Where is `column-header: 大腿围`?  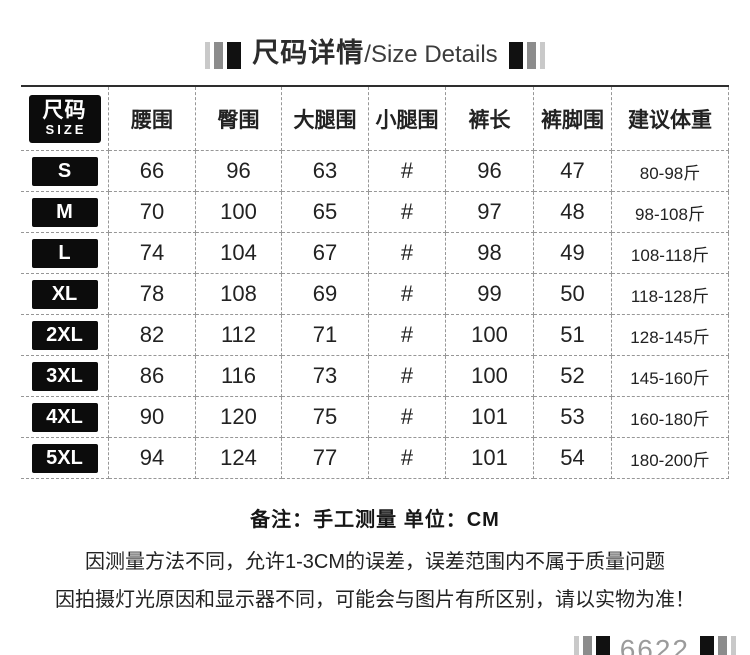 column-header: 大腿围 is located at coordinates (325, 119).